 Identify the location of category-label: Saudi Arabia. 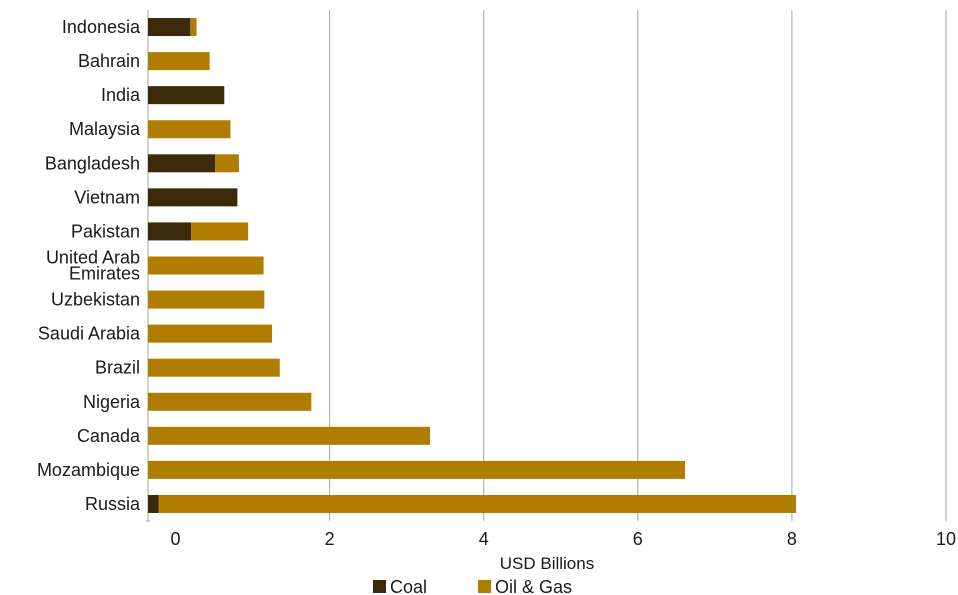
(89, 334).